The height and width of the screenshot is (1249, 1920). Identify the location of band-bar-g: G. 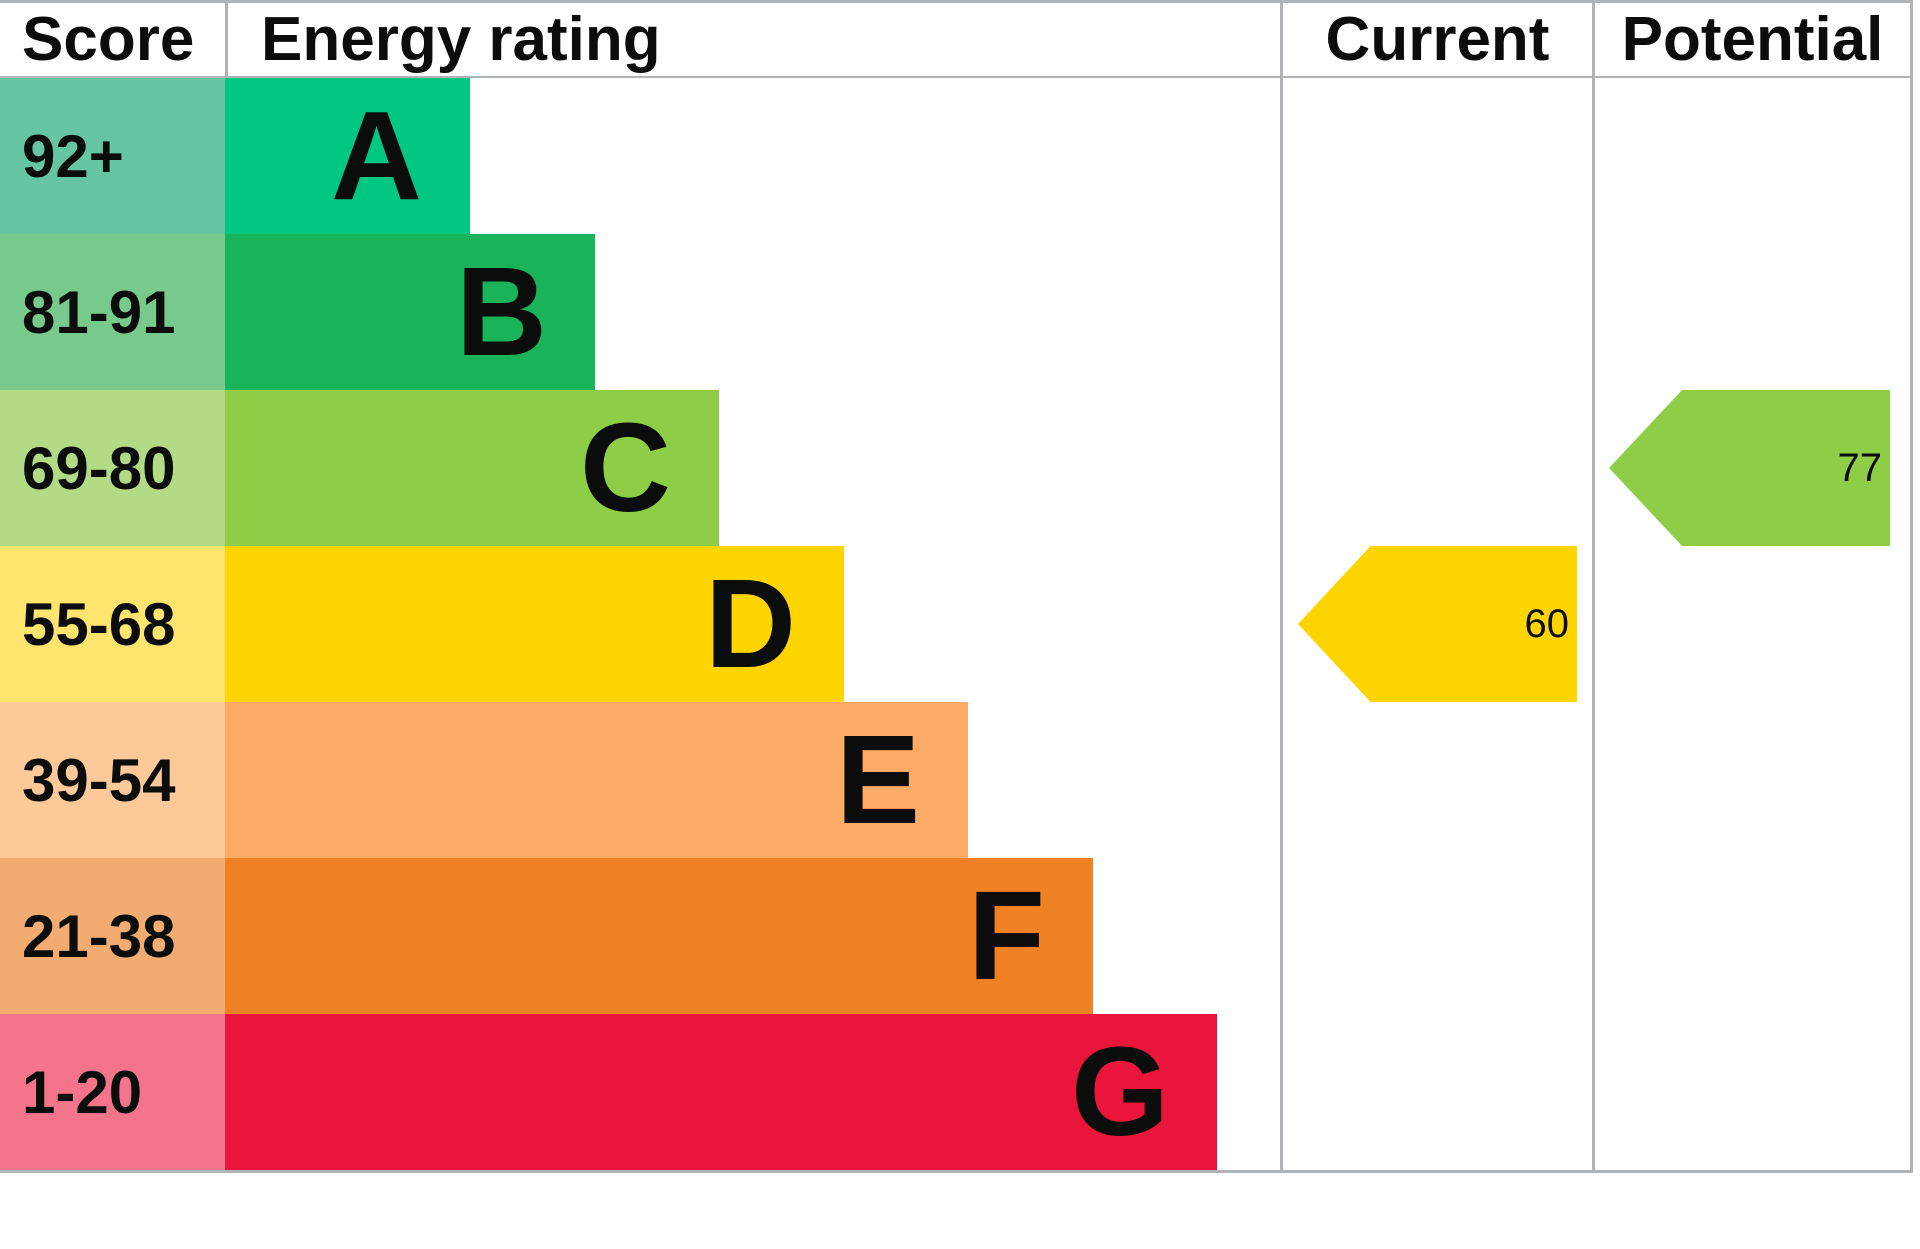
(721, 1092).